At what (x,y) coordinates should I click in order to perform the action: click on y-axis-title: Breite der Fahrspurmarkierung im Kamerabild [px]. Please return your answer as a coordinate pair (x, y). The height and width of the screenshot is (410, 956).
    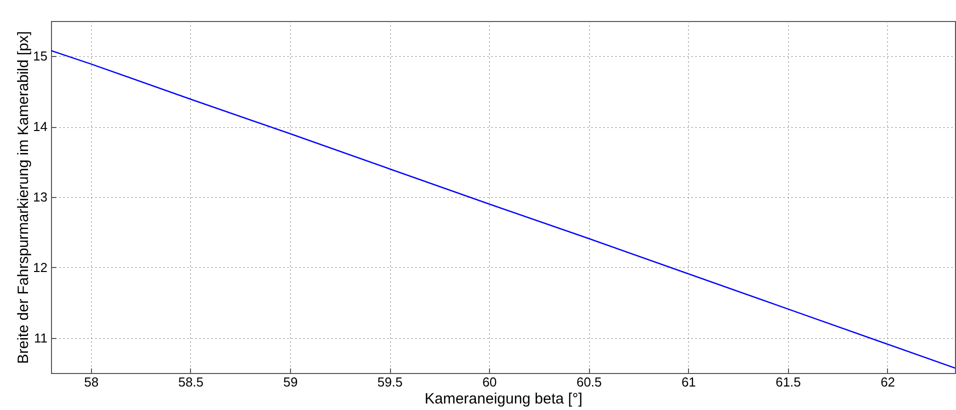
    Looking at the image, I should click on (23, 197).